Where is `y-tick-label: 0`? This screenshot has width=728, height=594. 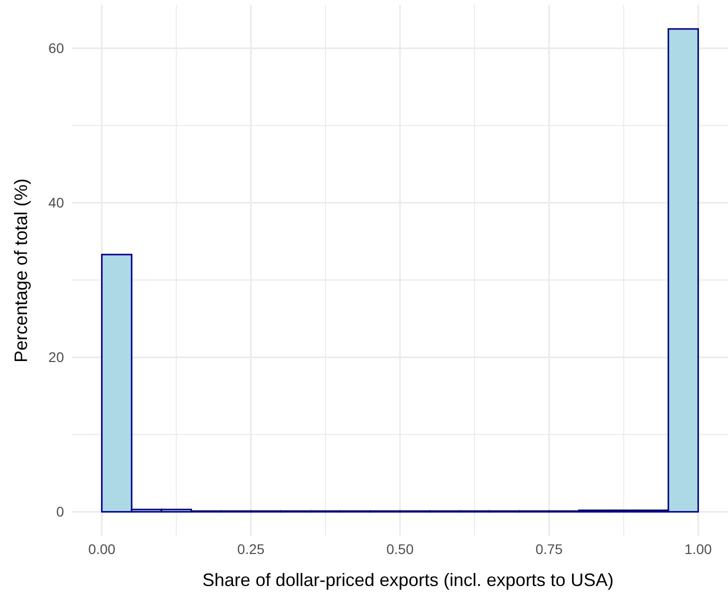
y-tick-label: 0 is located at coordinates (60, 512).